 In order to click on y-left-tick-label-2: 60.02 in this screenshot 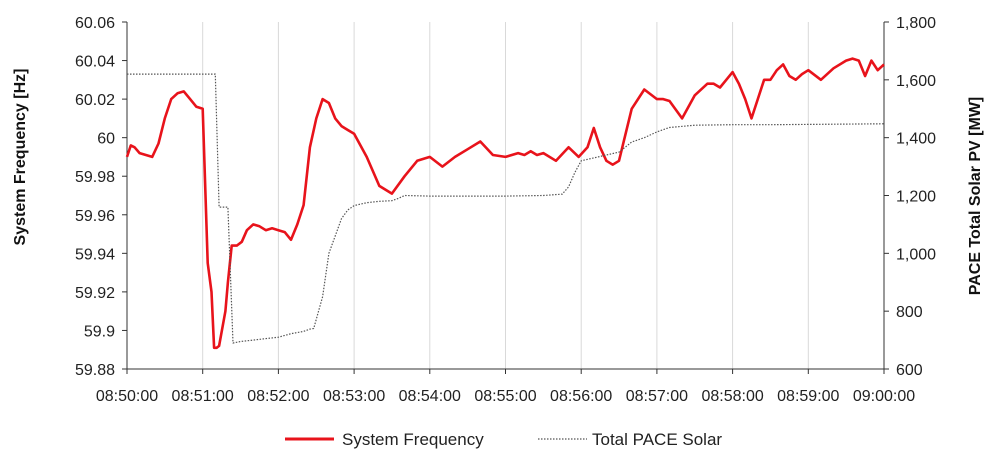, I will do `click(95, 100)`.